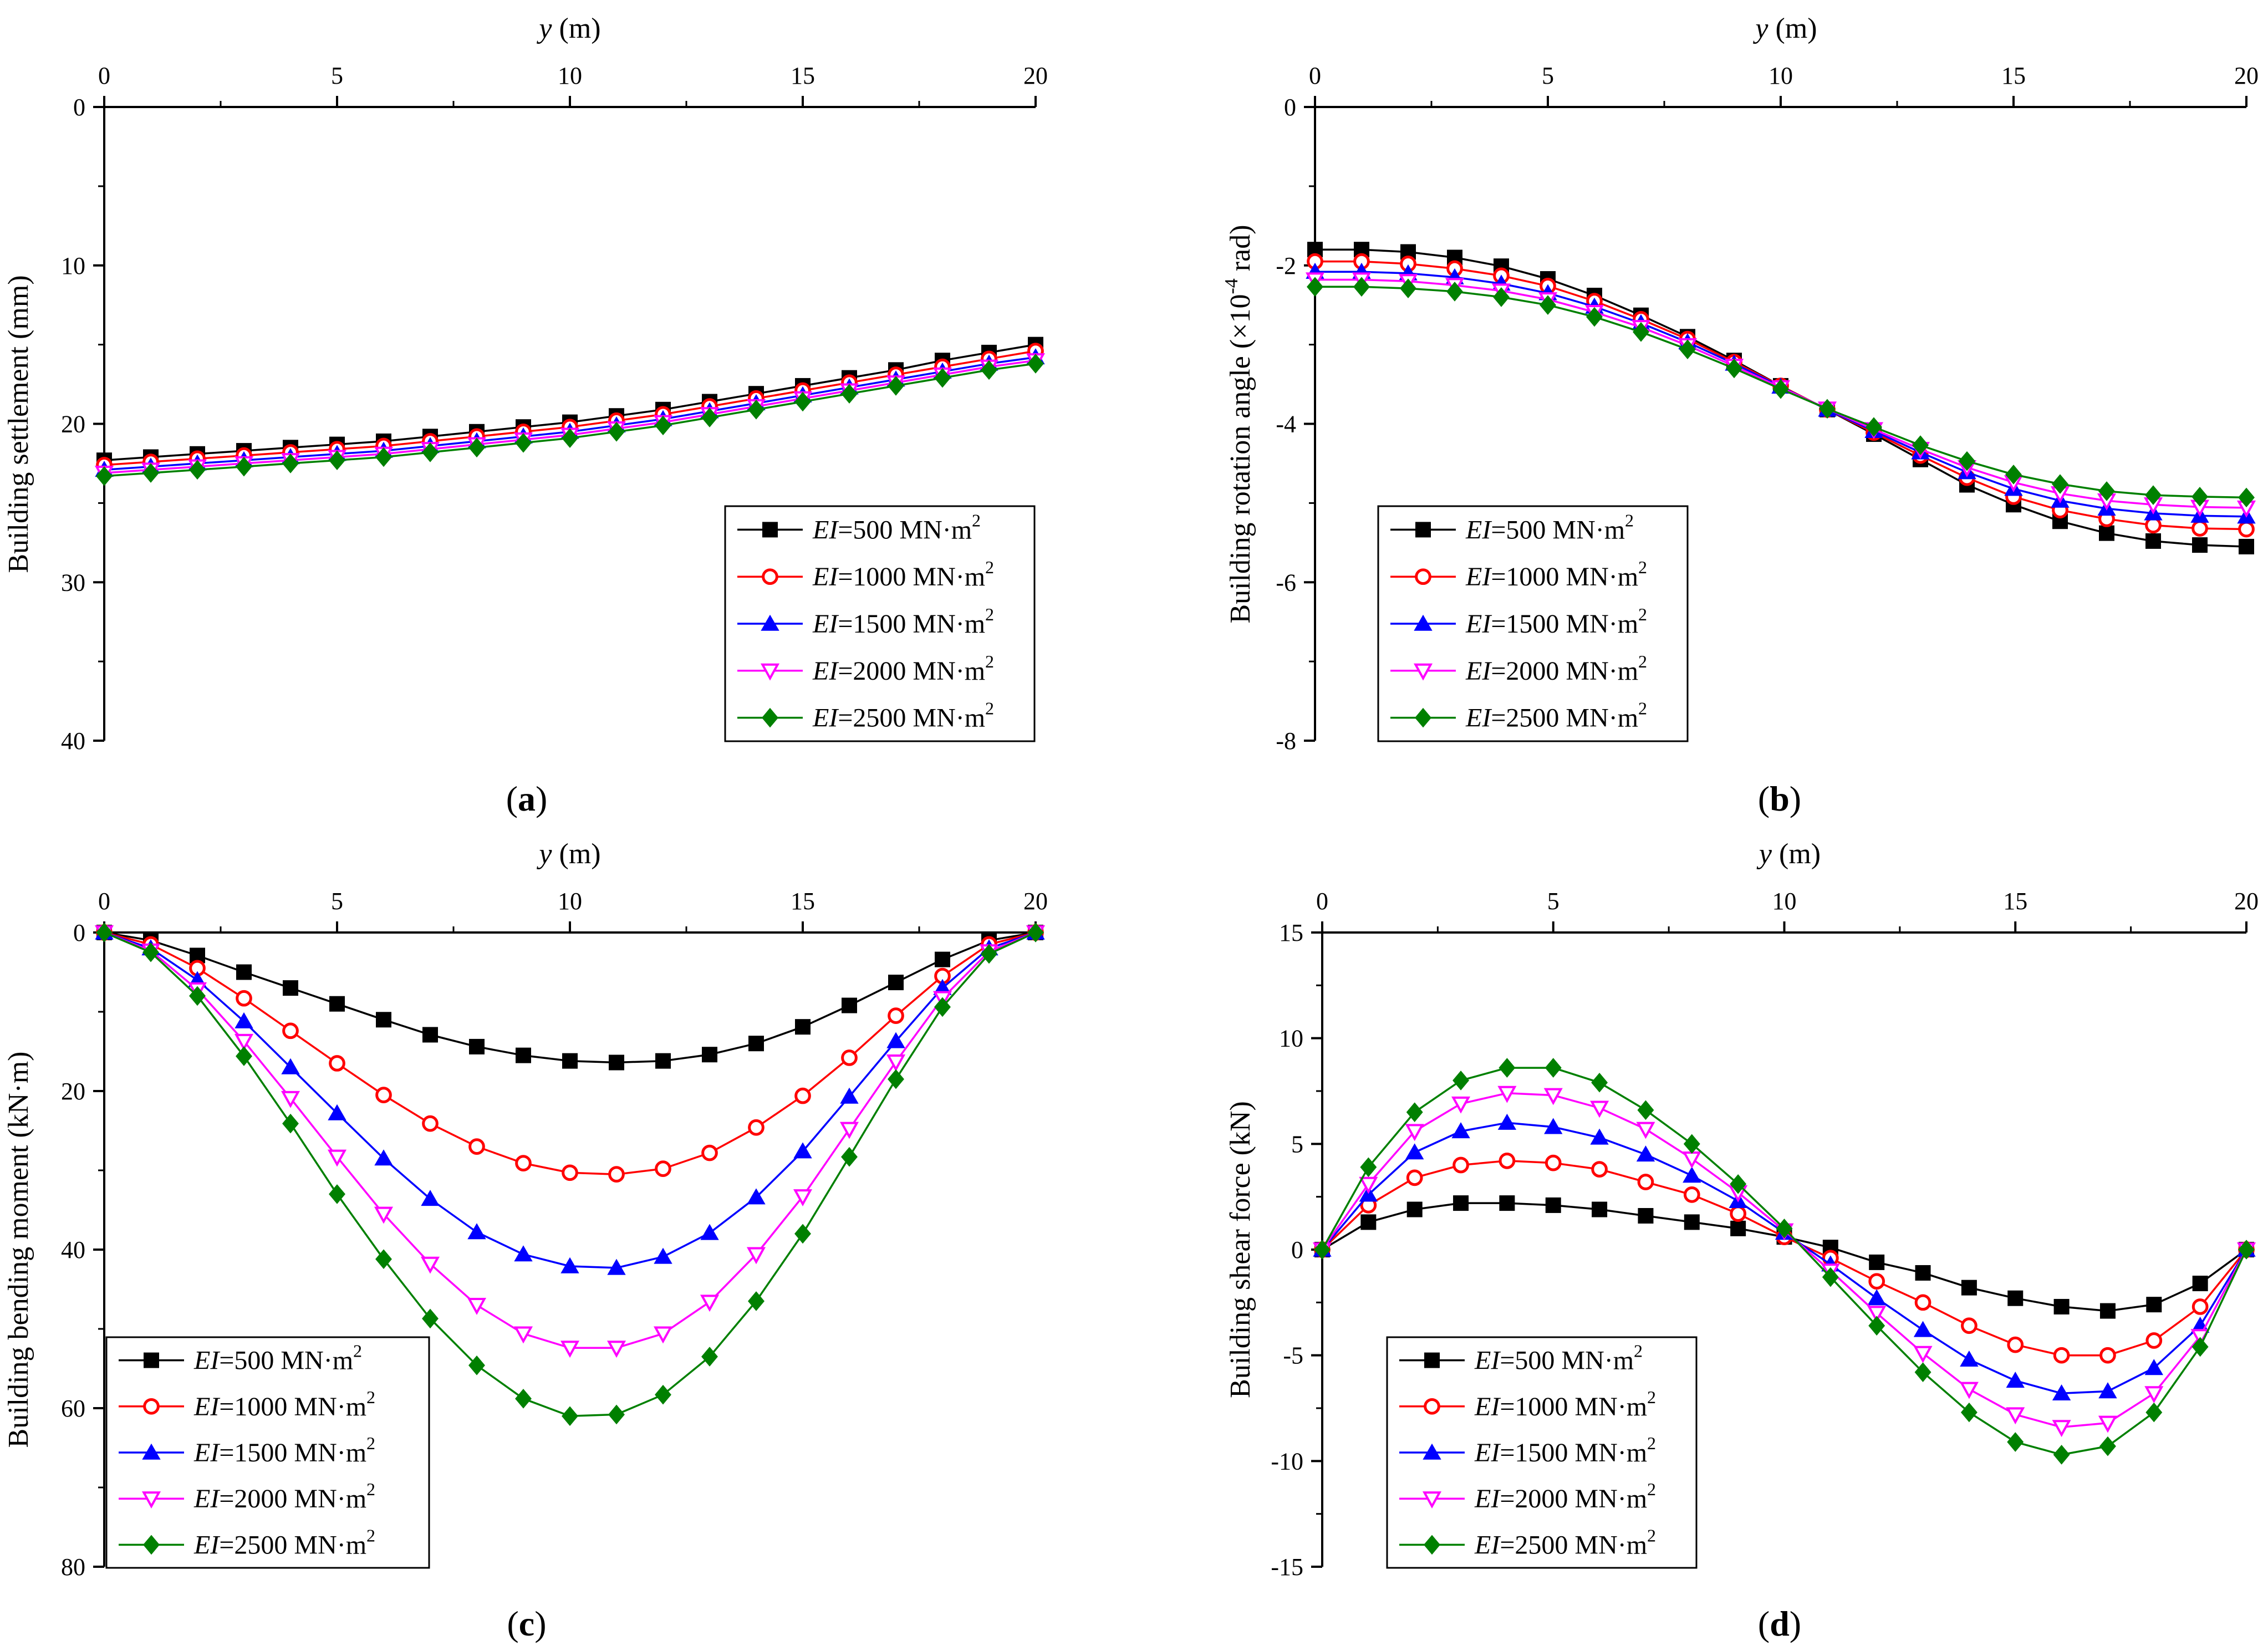 The image size is (2268, 1651). I want to click on x-tick-label: 10, so click(1781, 75).